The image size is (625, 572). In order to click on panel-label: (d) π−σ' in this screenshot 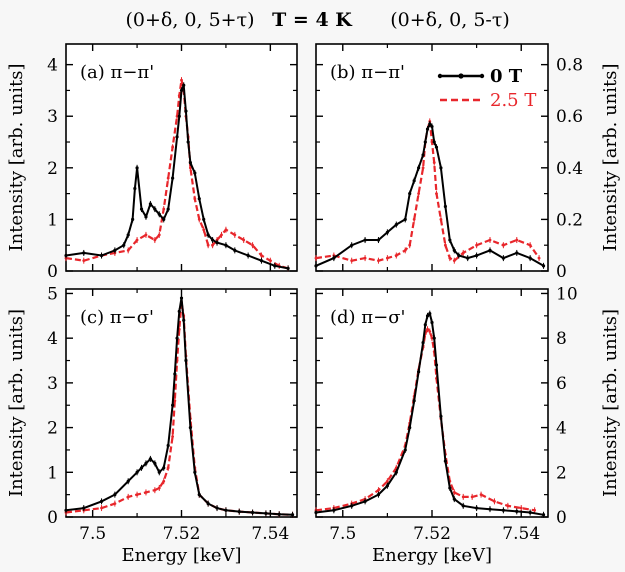, I will do `click(367, 317)`.